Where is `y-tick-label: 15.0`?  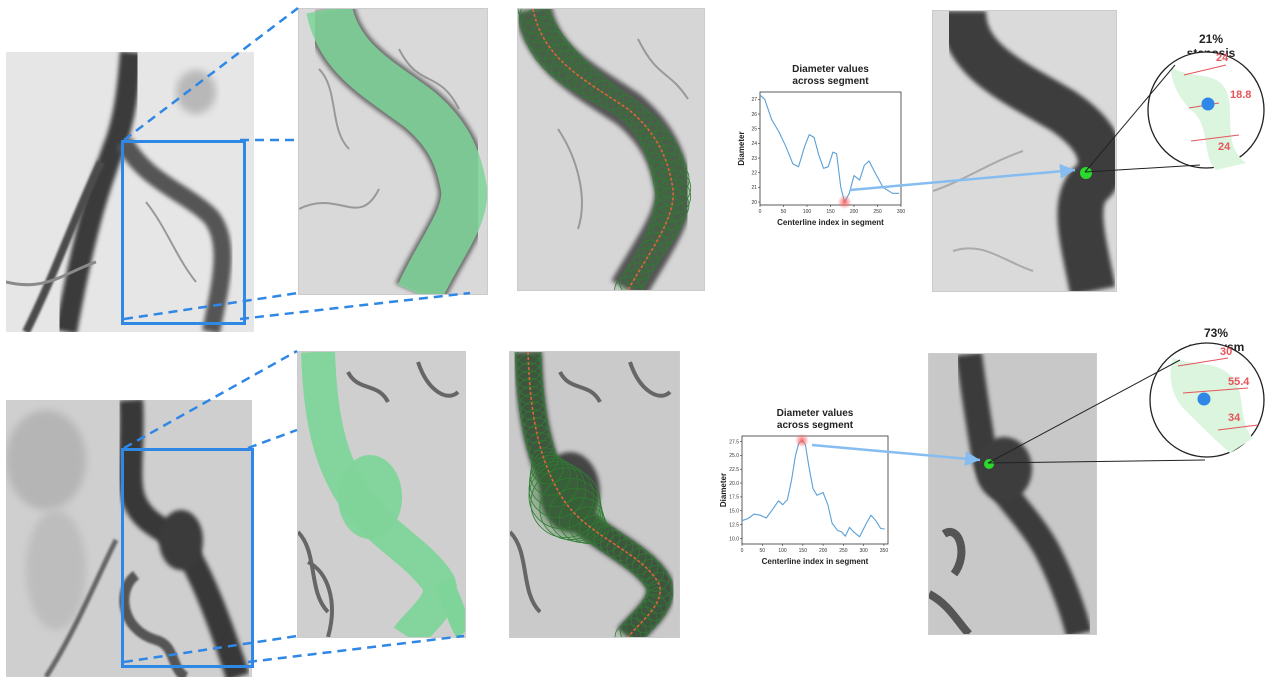
y-tick-label: 15.0 is located at coordinates (734, 512).